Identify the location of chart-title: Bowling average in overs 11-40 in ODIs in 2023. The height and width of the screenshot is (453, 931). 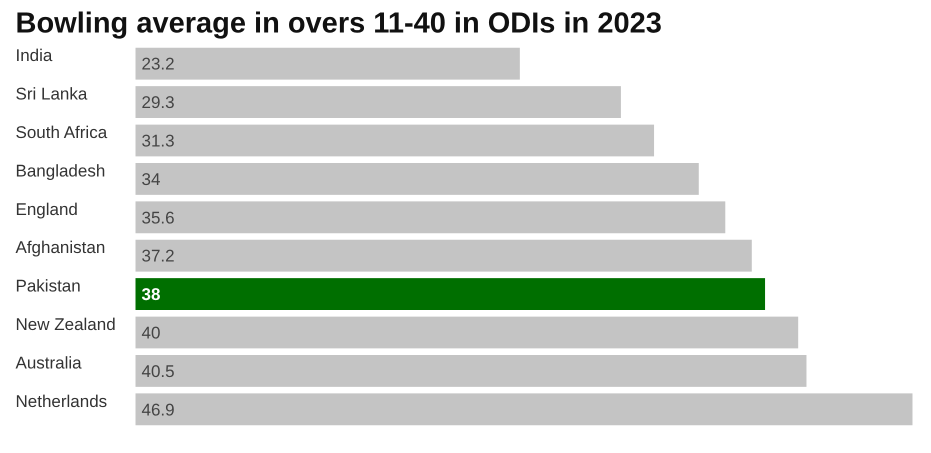
(339, 24).